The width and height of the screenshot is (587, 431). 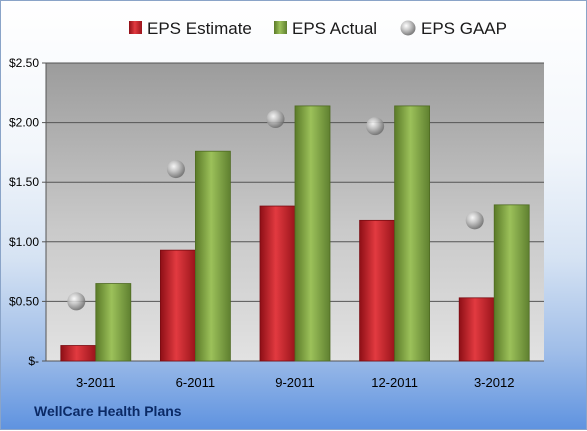 I want to click on y-tick-label: $2.00, so click(x=24, y=123).